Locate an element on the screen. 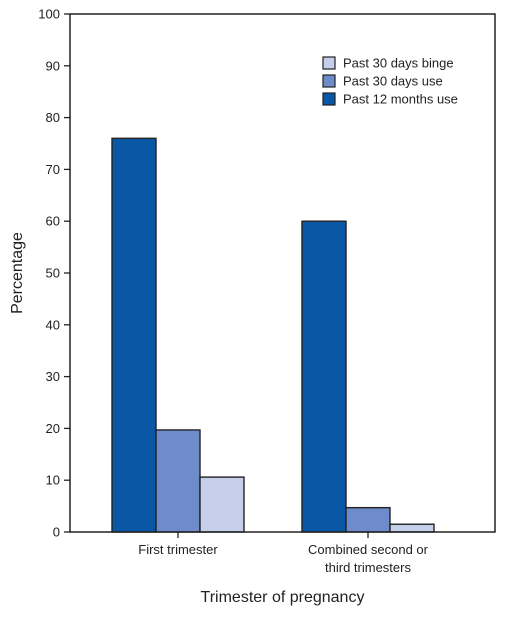 The height and width of the screenshot is (617, 506). y-tick-label: 20 is located at coordinates (53, 428).